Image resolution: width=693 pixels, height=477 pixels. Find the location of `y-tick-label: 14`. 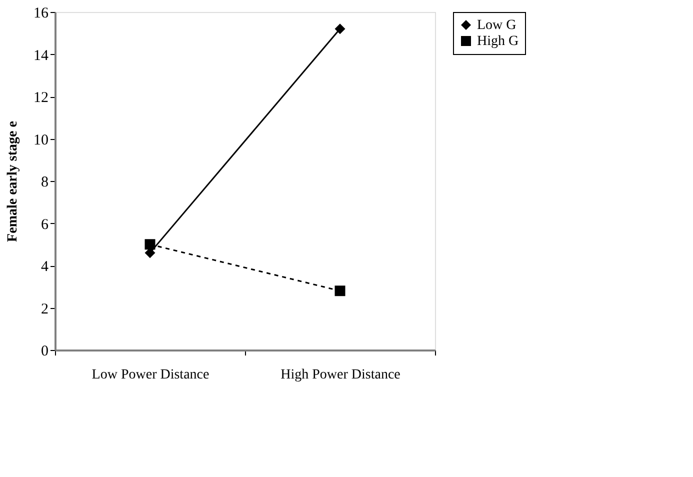

y-tick-label: 14 is located at coordinates (41, 56).